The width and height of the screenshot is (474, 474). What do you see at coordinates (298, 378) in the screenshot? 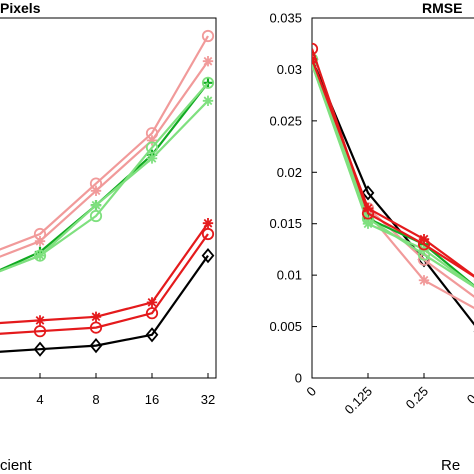
I see `right-y-tick-label: 0` at bounding box center [298, 378].